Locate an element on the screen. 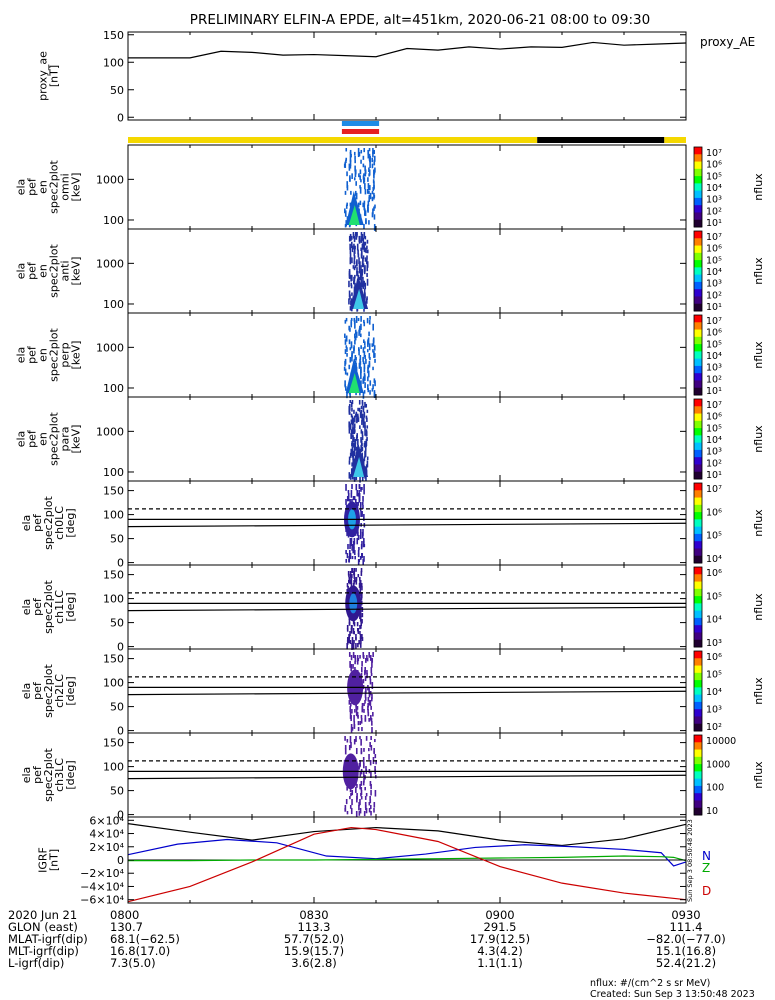 This screenshot has width=775, height=1000. pa-ch2-ylabel-line: ch2LC is located at coordinates (59, 691).